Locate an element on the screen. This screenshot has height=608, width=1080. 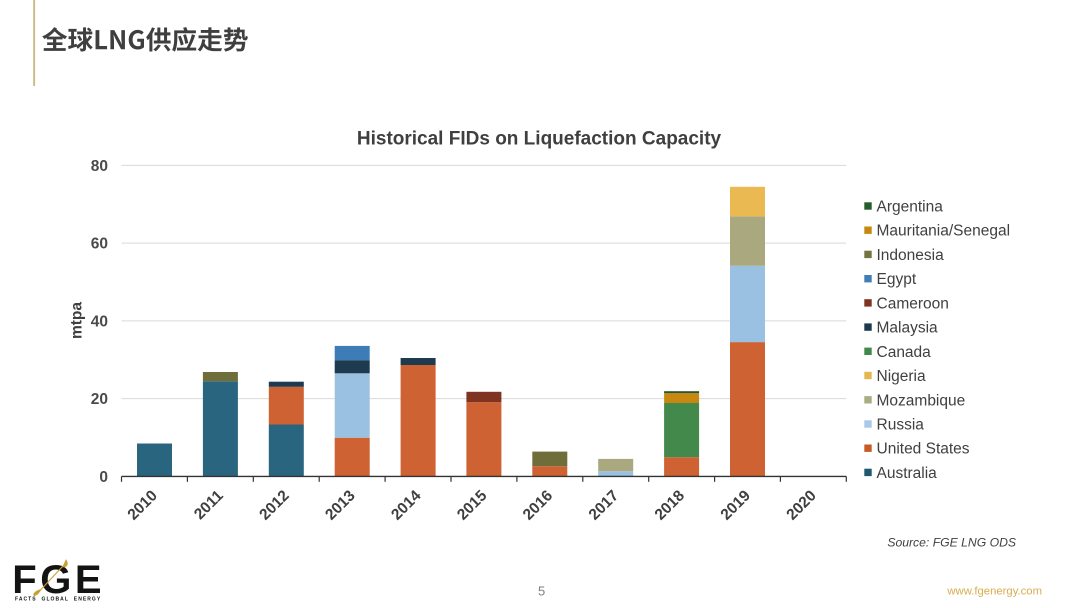
svg-text: 2012 is located at coordinates (274, 505).